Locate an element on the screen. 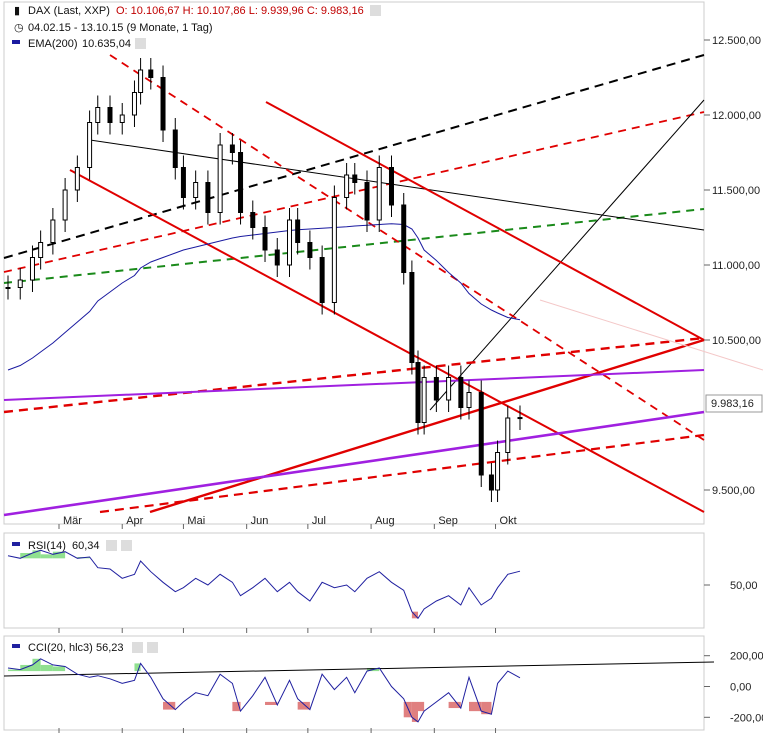 The height and width of the screenshot is (733, 763). rsi-line is located at coordinates (264, 584).